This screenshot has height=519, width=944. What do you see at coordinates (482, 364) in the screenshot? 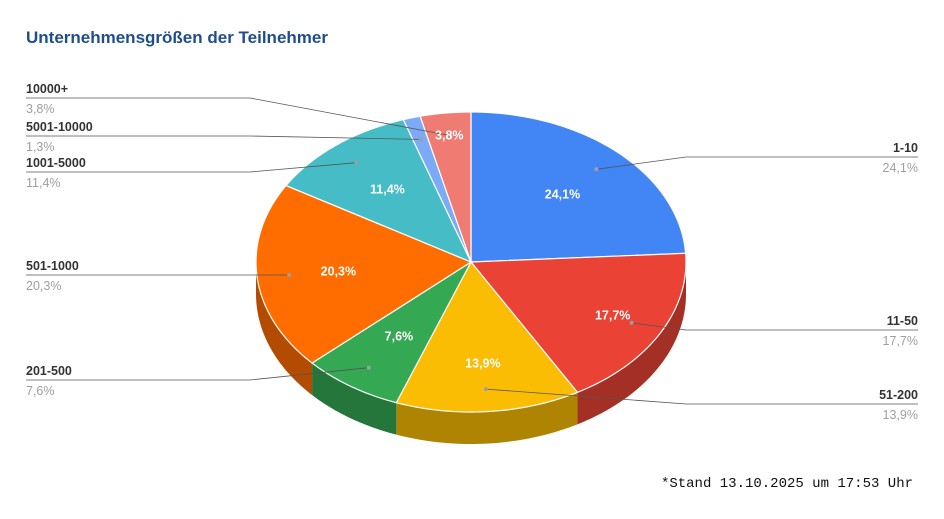
I see `slice-value-51-200: 13,9%` at bounding box center [482, 364].